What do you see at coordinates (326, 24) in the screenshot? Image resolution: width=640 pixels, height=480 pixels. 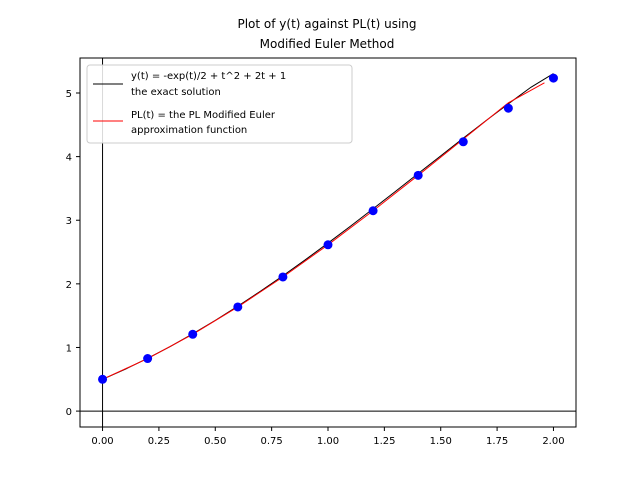 I see `chart-title-line-1: Plot of y(t) against PL(t) using` at bounding box center [326, 24].